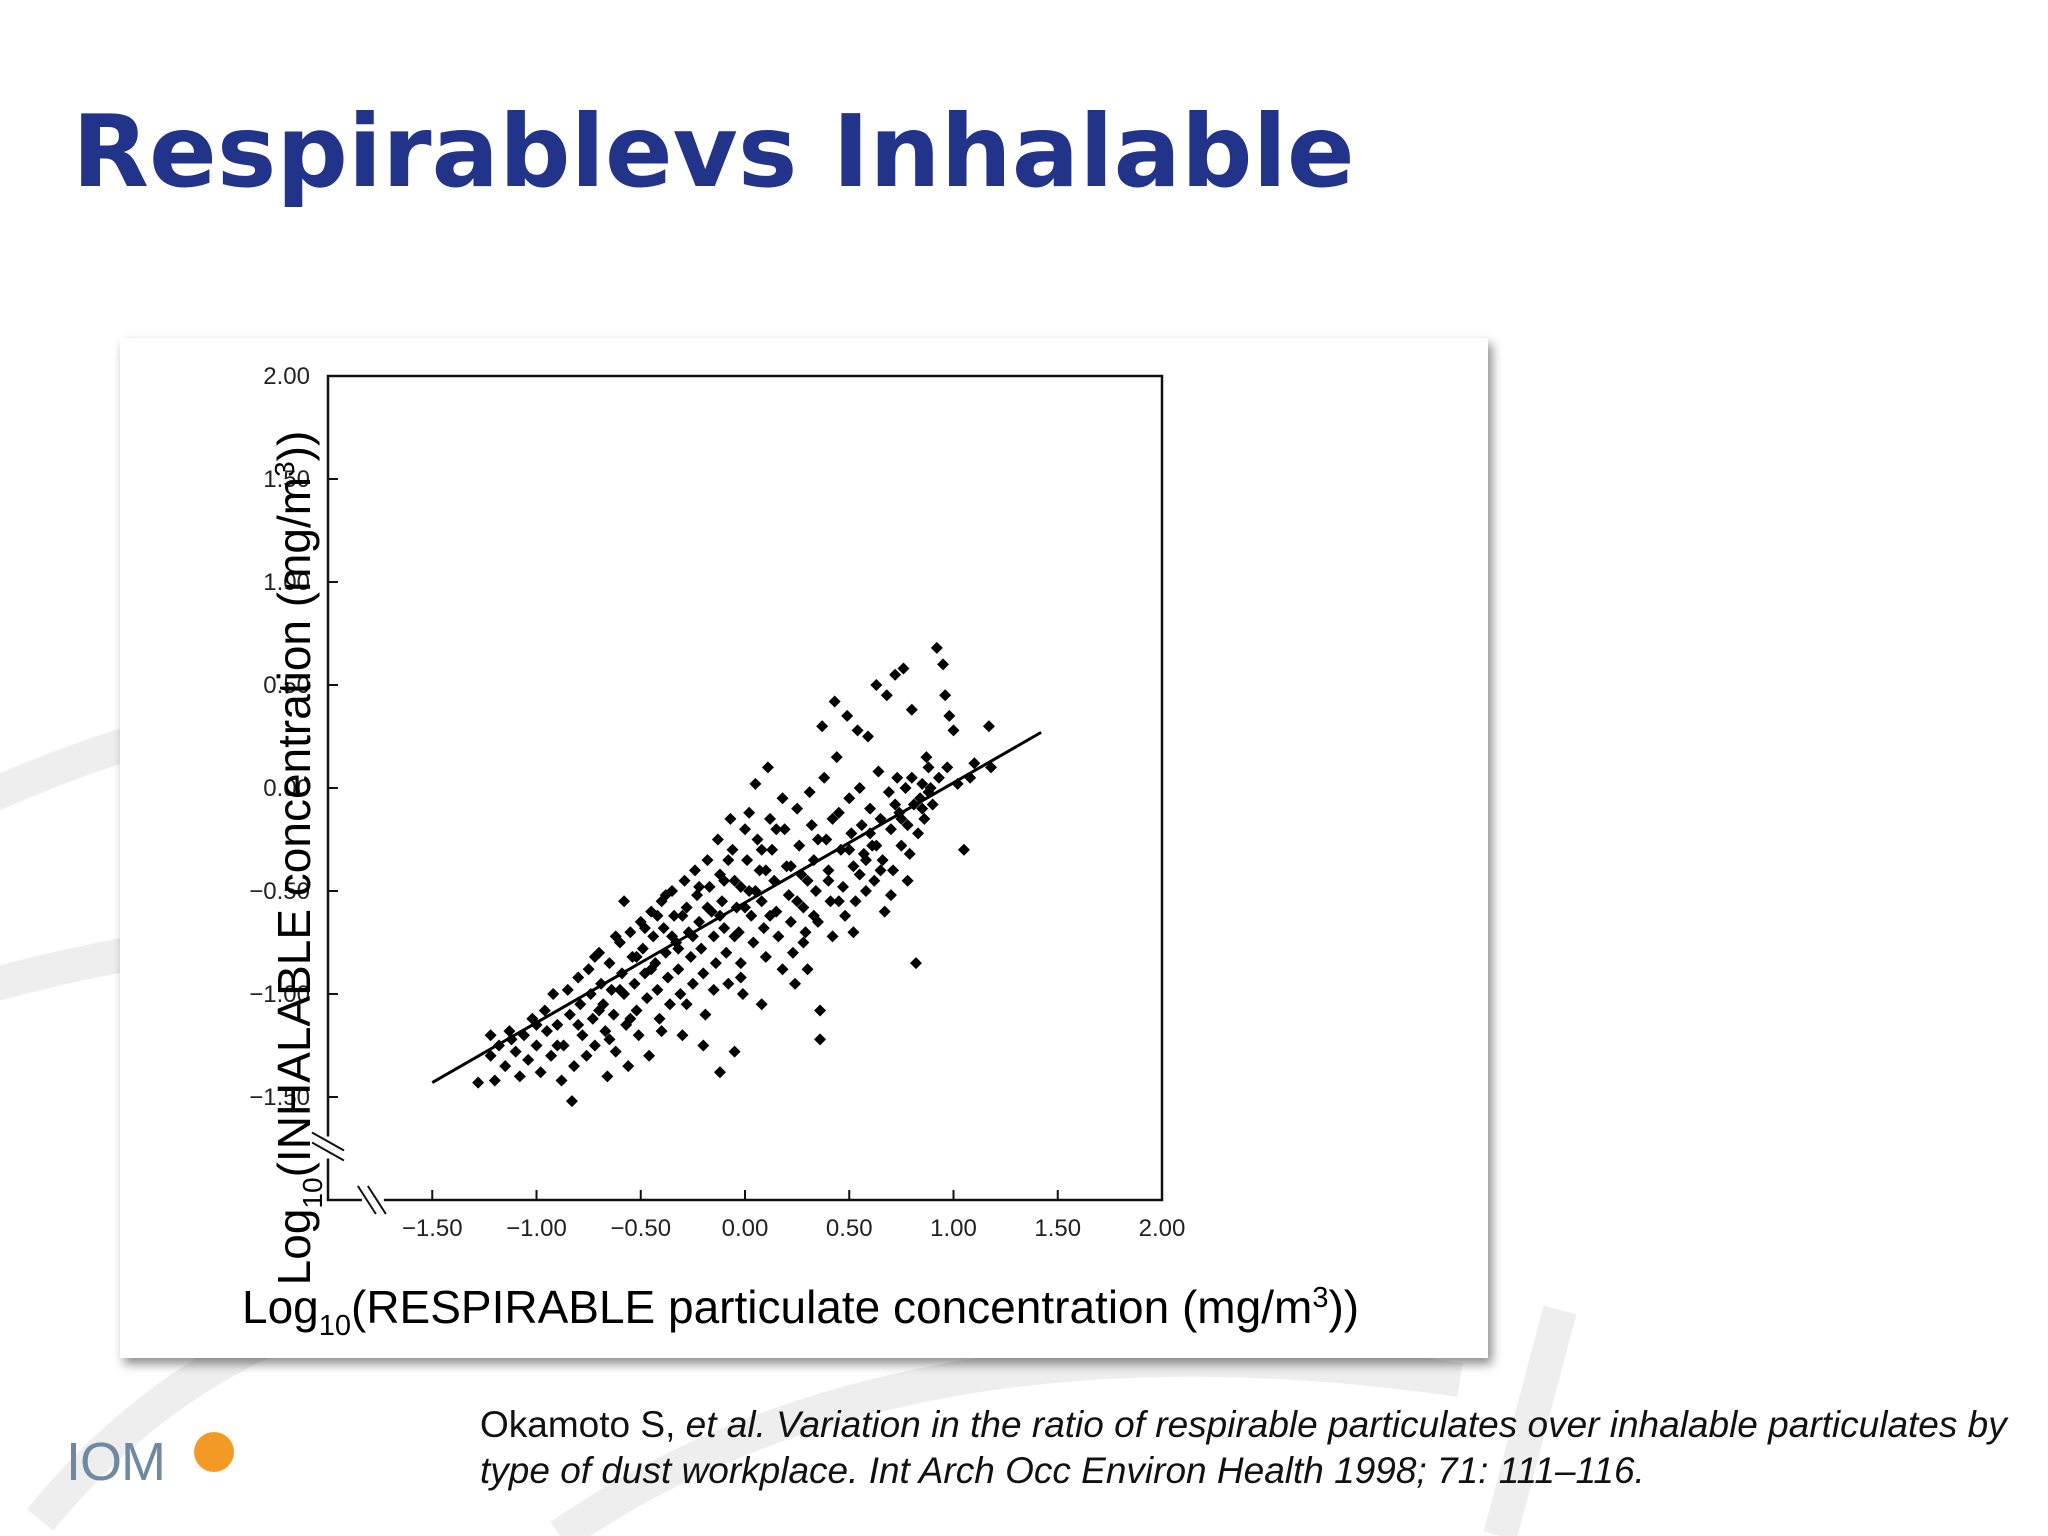 This screenshot has height=1536, width=2048. What do you see at coordinates (286, 479) in the screenshot?
I see `y-tick-label: 1.50` at bounding box center [286, 479].